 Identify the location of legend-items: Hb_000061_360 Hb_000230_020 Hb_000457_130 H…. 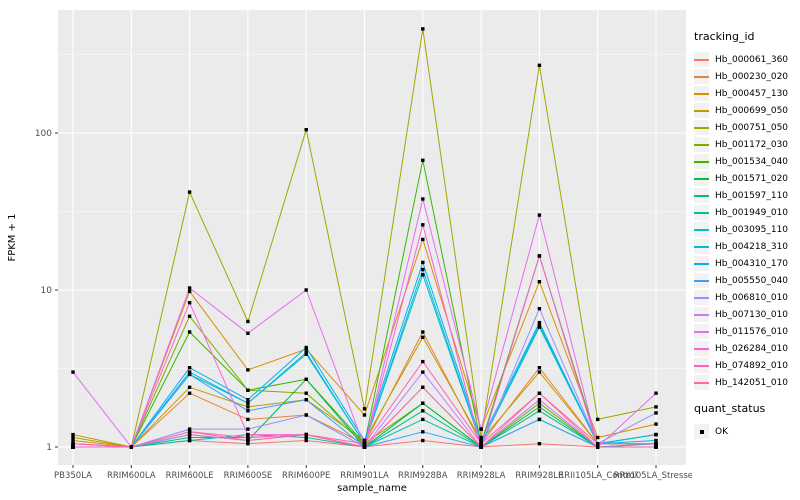
(746, 221).